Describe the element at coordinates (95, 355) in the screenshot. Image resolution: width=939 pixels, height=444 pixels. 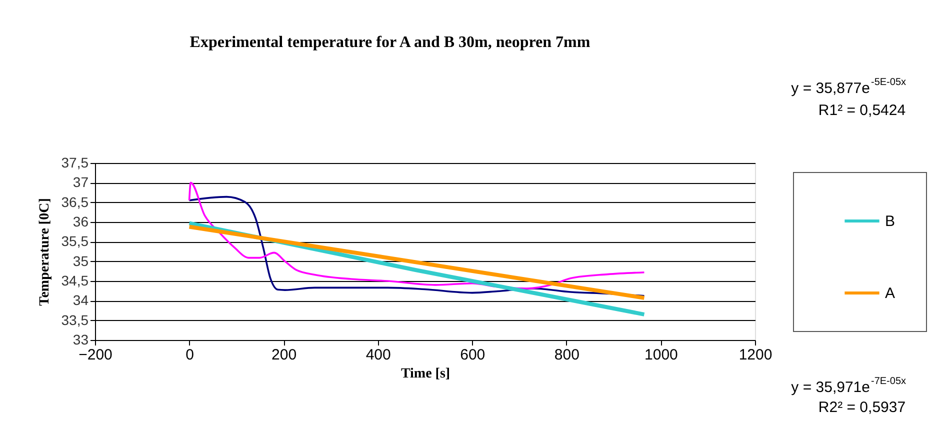
I see `x-tick-label: −200` at that location.